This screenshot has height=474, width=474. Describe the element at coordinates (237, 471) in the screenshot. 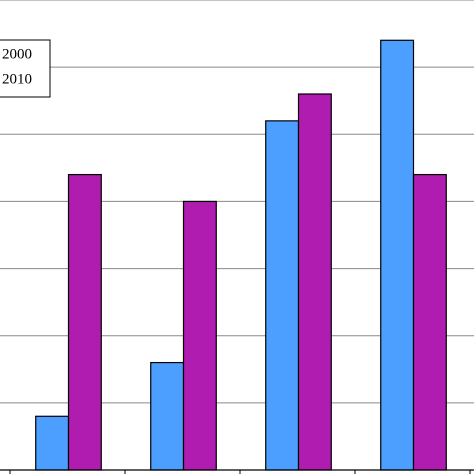

I see `x-axis` at that location.